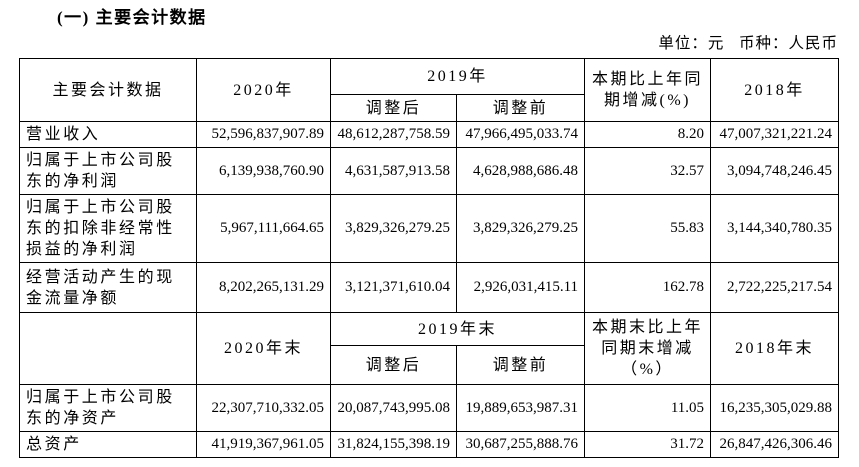 The image size is (859, 467). What do you see at coordinates (108, 408) in the screenshot?
I see `row-label-cell: 归属于上市公司股东的净资产` at bounding box center [108, 408].